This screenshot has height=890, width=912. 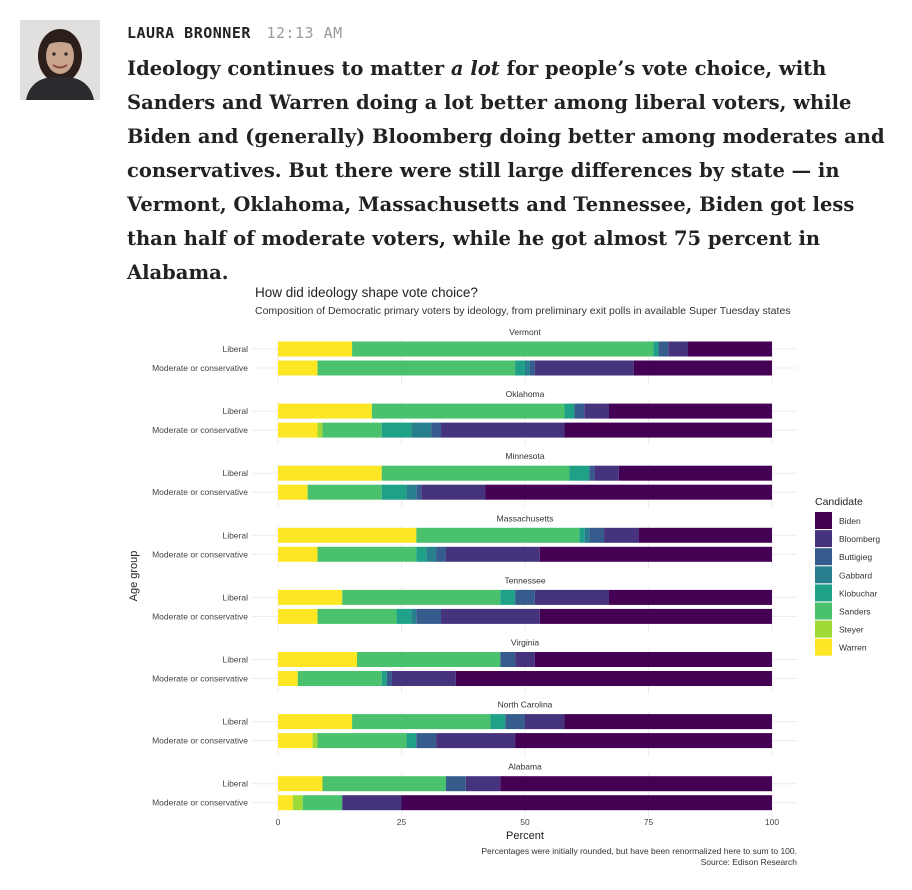 What do you see at coordinates (663, 349) in the screenshot?
I see `bar-vermont-liberal-buttigieg` at bounding box center [663, 349].